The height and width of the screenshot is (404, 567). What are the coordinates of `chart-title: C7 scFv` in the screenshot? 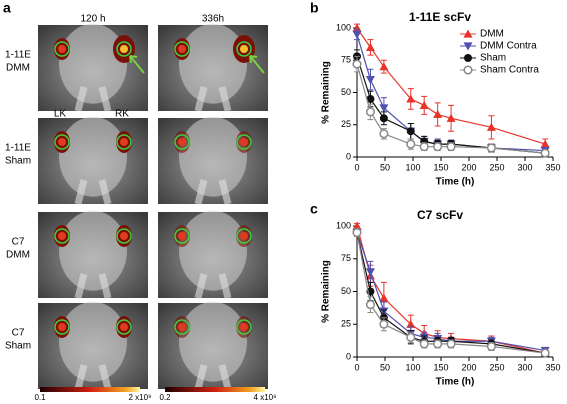 It's located at (440, 215).